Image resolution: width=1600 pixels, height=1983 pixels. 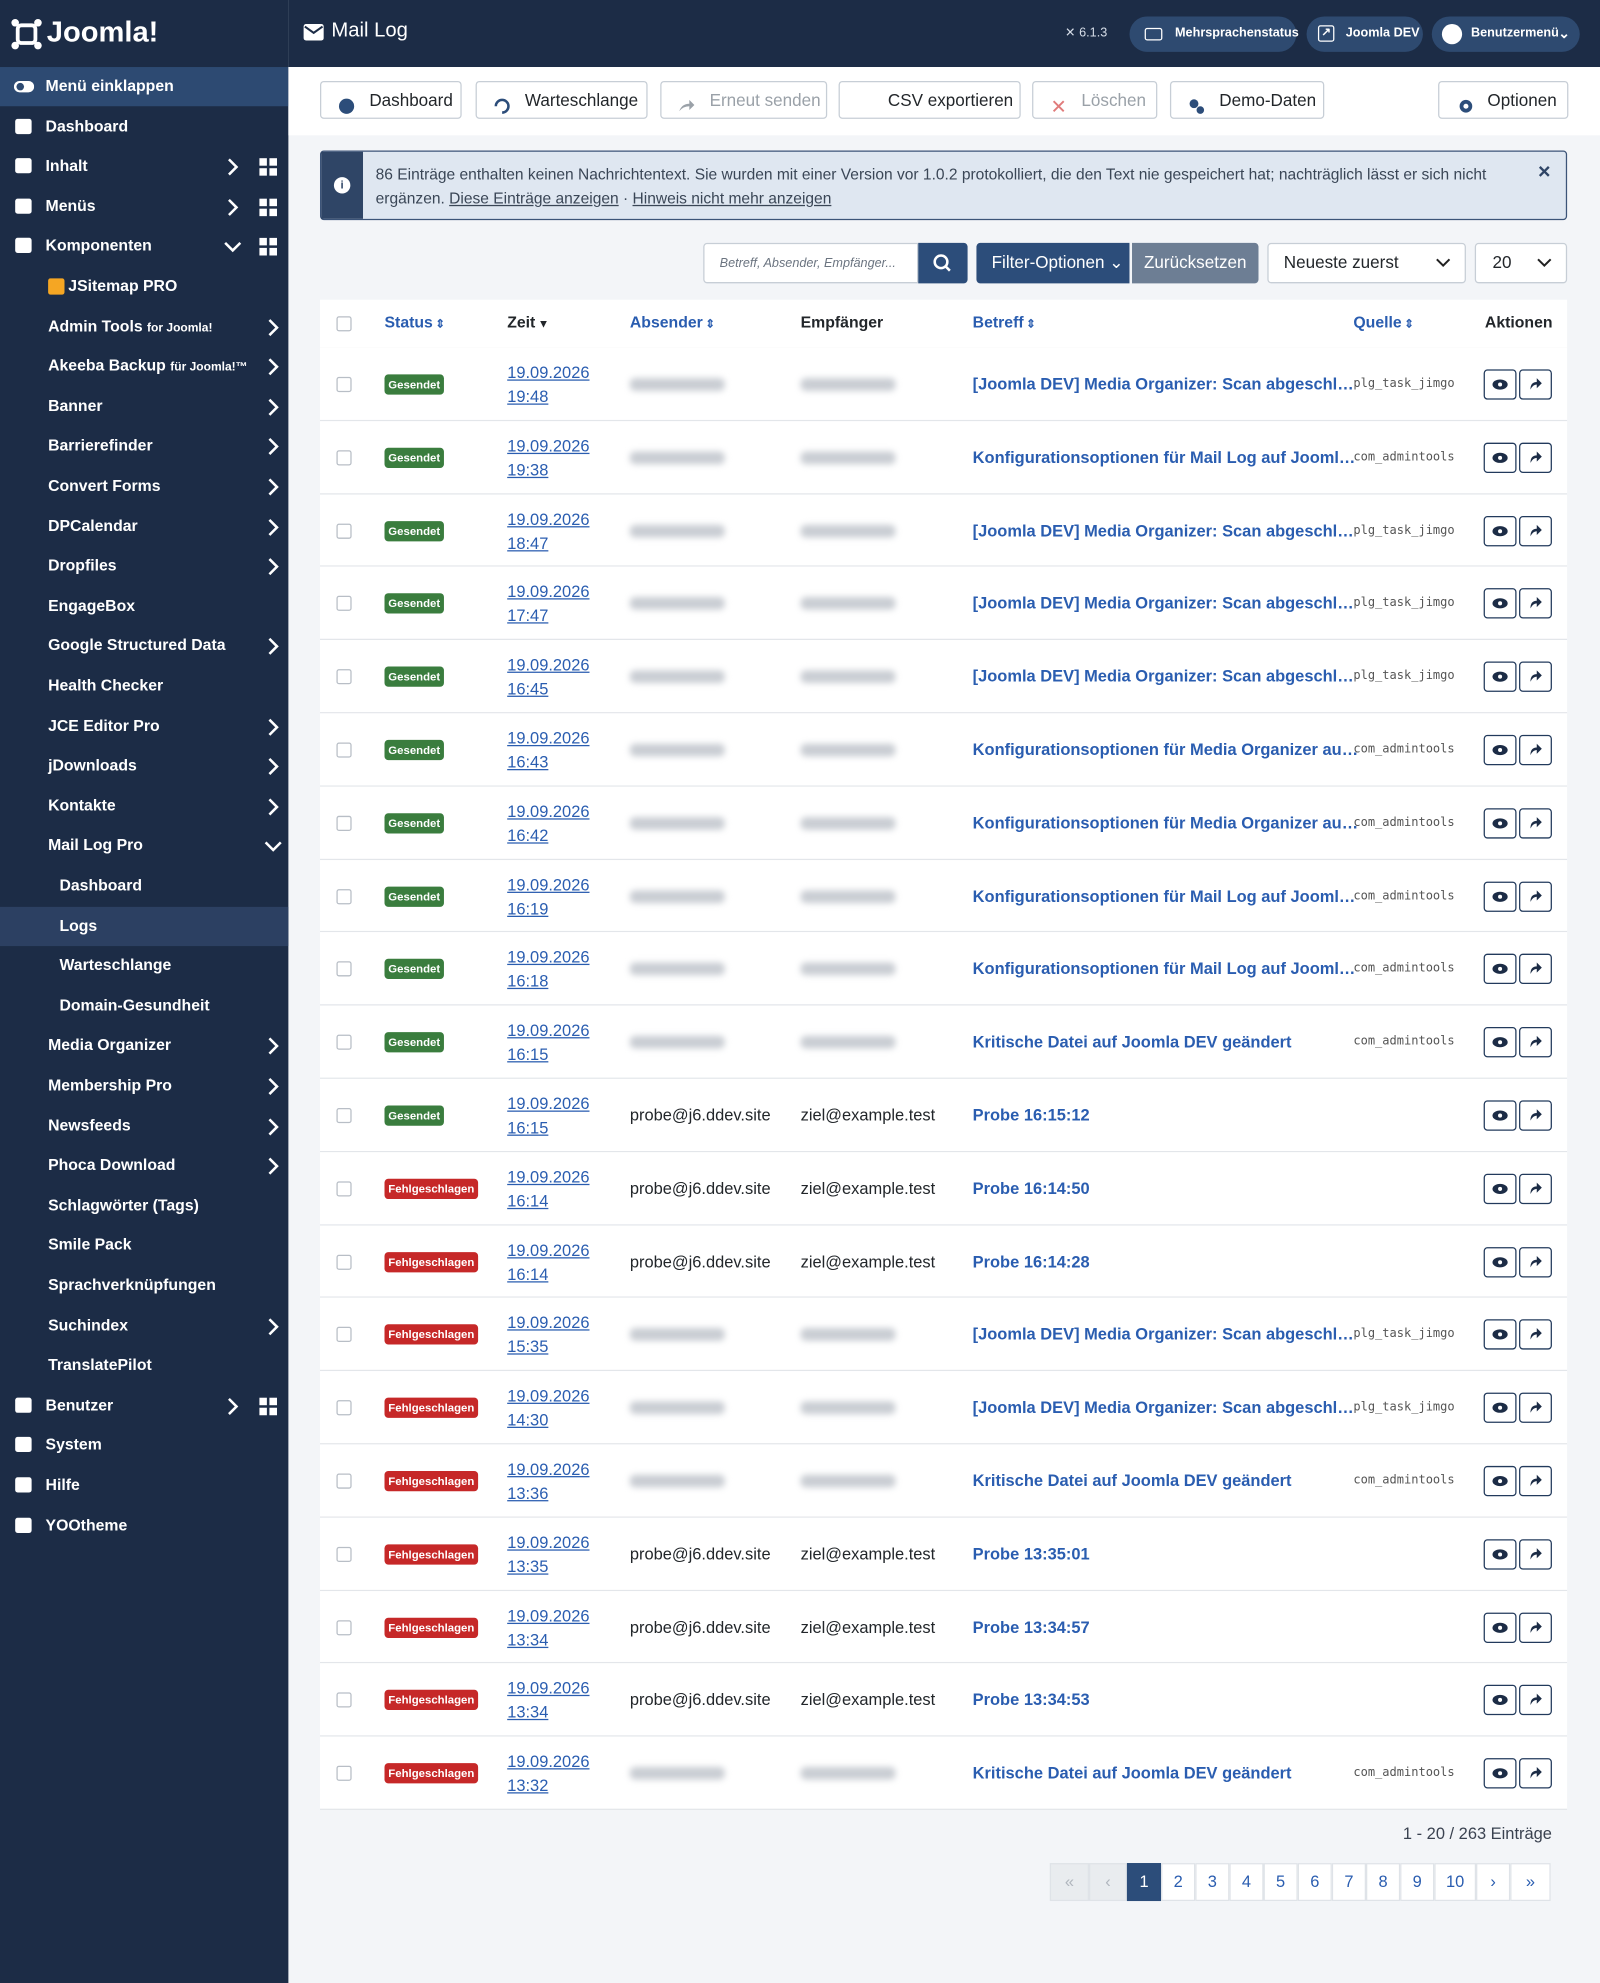 I want to click on timestamp: 19.09.2026 13:34, so click(x=548, y=1627).